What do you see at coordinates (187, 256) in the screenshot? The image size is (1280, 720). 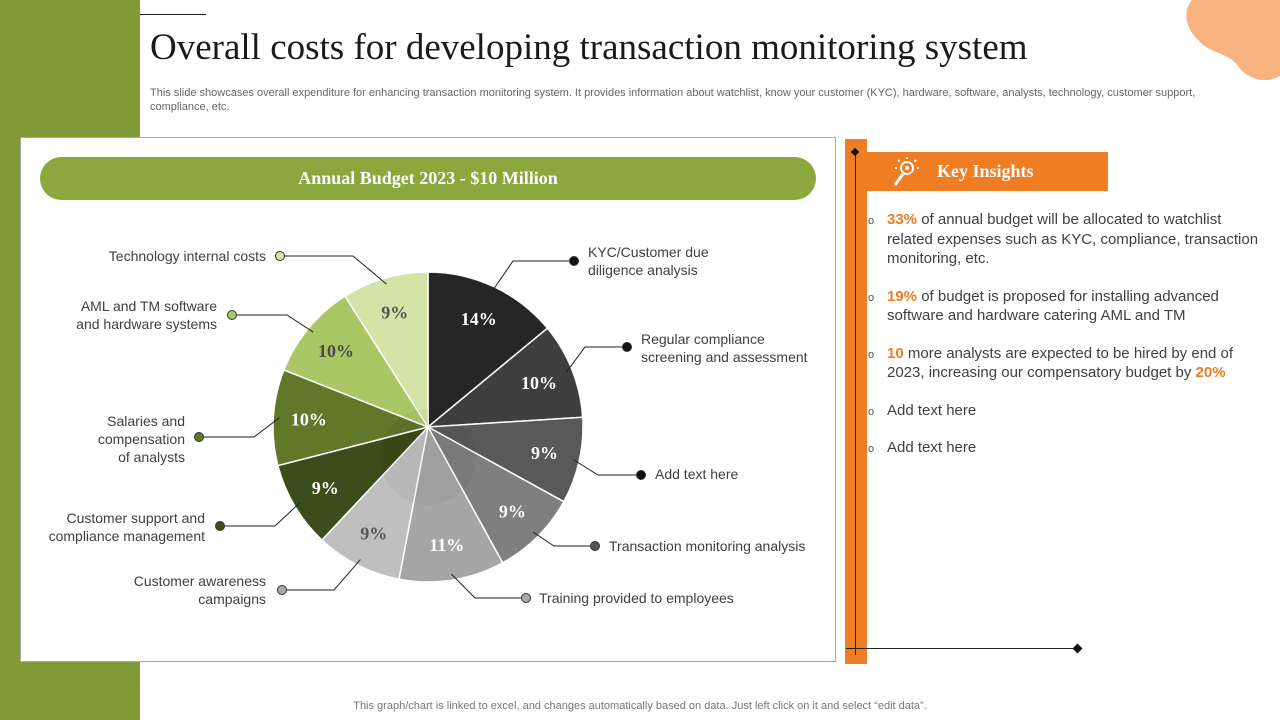 I see `slice-category-label: Technology internal costs` at bounding box center [187, 256].